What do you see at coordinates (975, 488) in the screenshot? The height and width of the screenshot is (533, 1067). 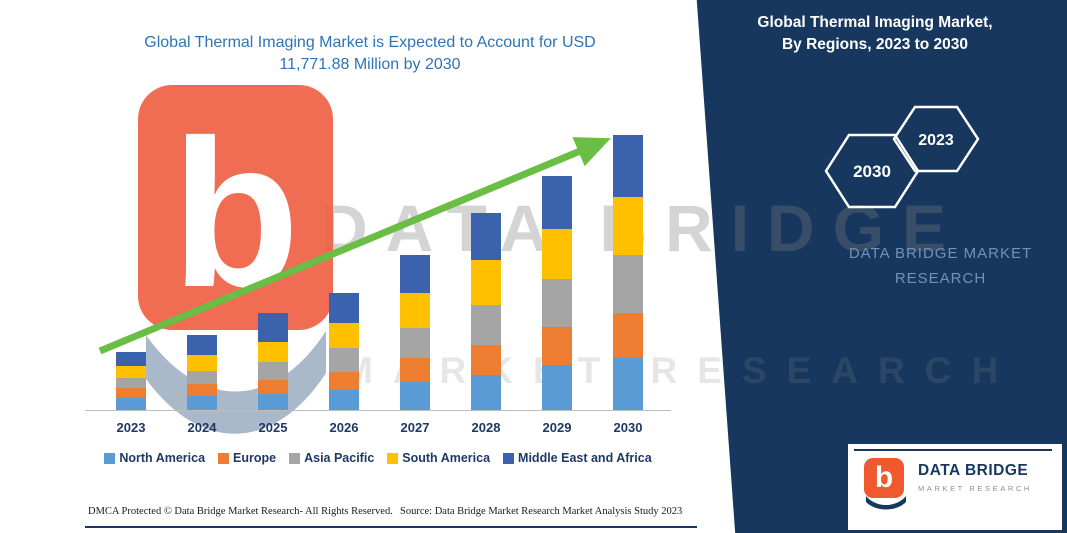 I see `brand-subtitle: MARKET RESEARCH` at bounding box center [975, 488].